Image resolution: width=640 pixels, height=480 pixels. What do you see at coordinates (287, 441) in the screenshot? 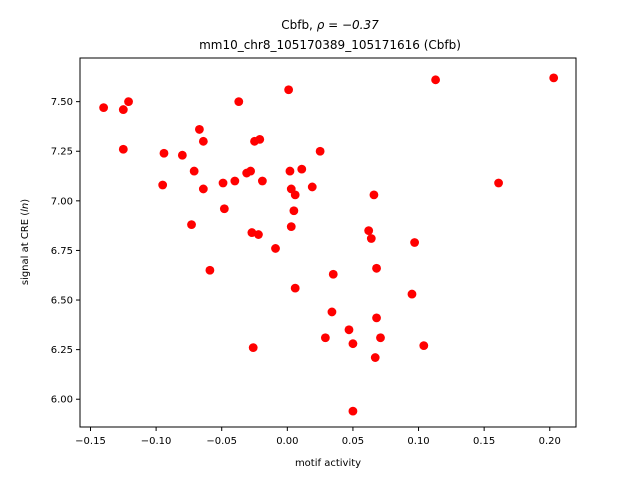
I see `x-tick-label-3: 0.00` at bounding box center [287, 441].